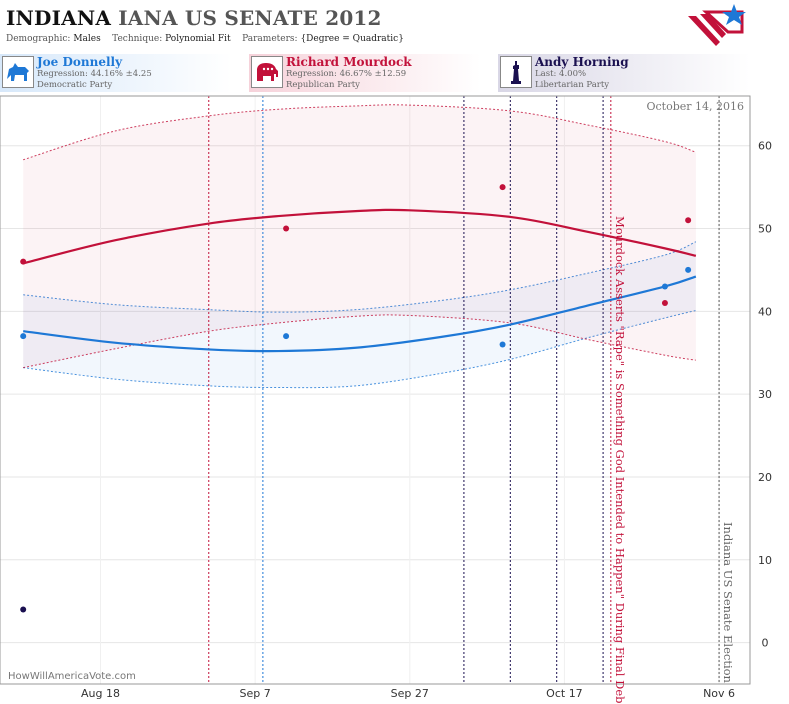 The height and width of the screenshot is (704, 789). I want to click on demographic-value: Males, so click(87, 39).